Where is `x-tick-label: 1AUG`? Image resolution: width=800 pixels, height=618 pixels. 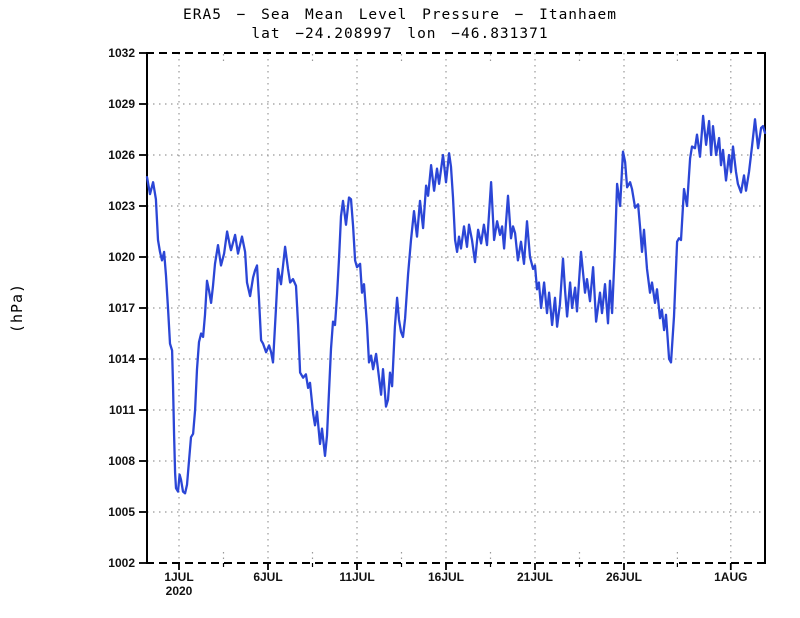 x-tick-label: 1AUG is located at coordinates (730, 577).